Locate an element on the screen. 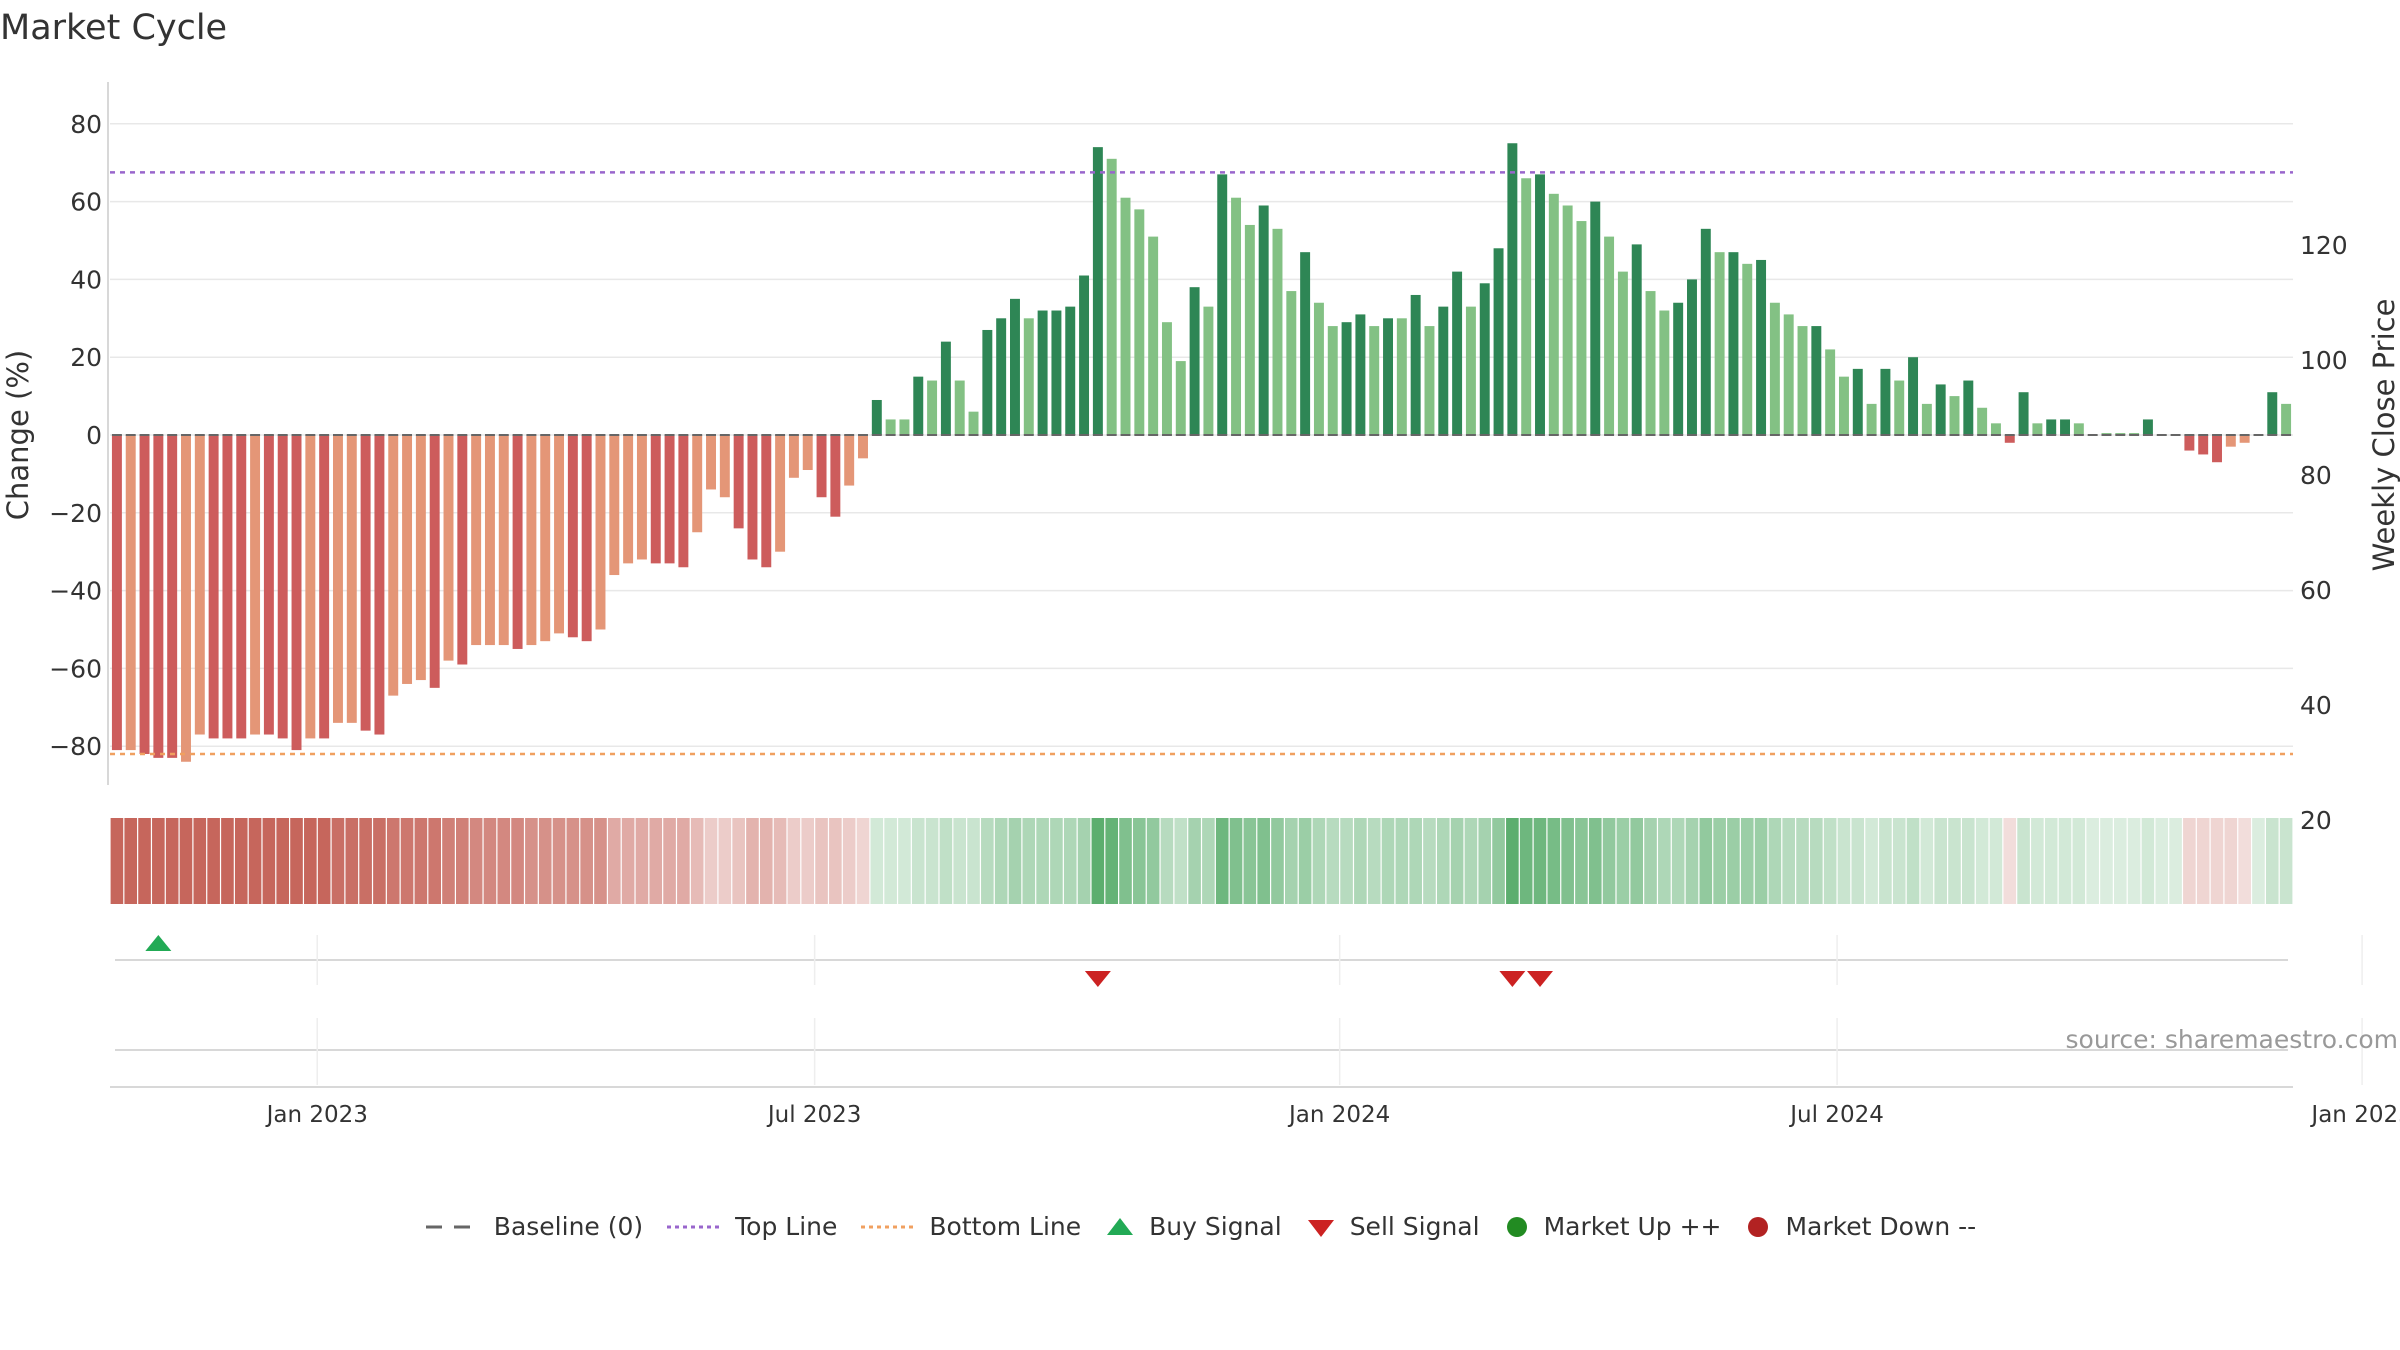 The height and width of the screenshot is (1350, 2400). x-tick-label: Jan 2024 is located at coordinates (1338, 1115).